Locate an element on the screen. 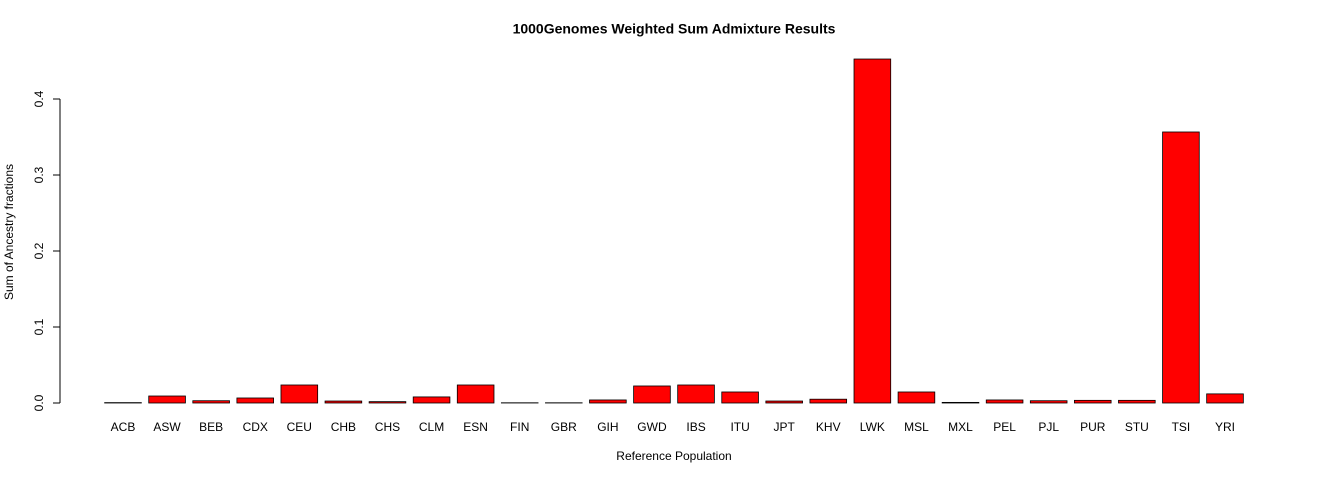 The width and height of the screenshot is (1320, 480). x-axis-label: Reference Population is located at coordinates (673, 456).